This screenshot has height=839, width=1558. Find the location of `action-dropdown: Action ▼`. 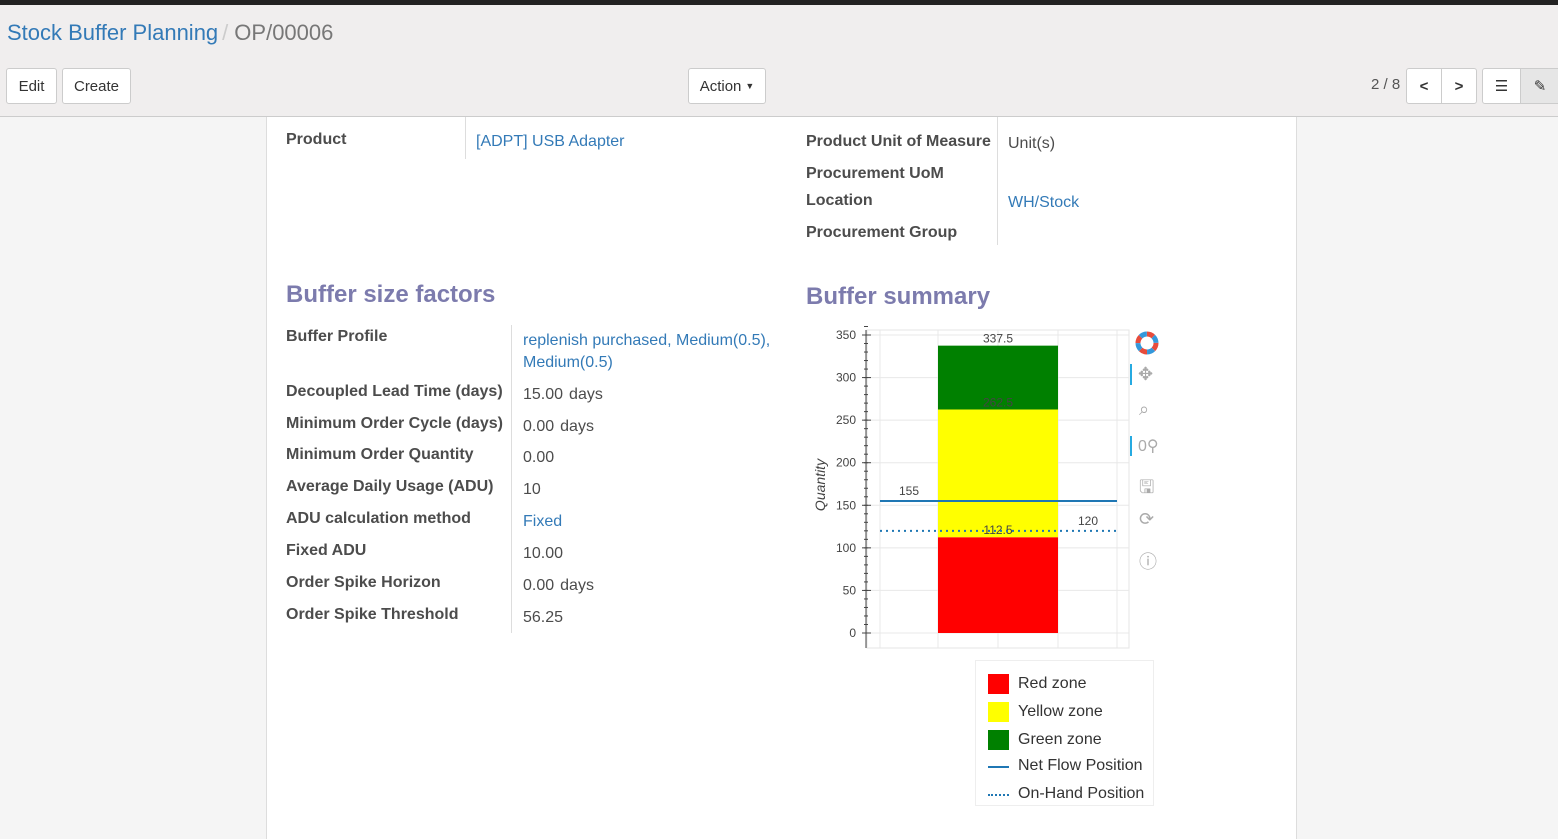

action-dropdown: Action ▼ is located at coordinates (727, 86).